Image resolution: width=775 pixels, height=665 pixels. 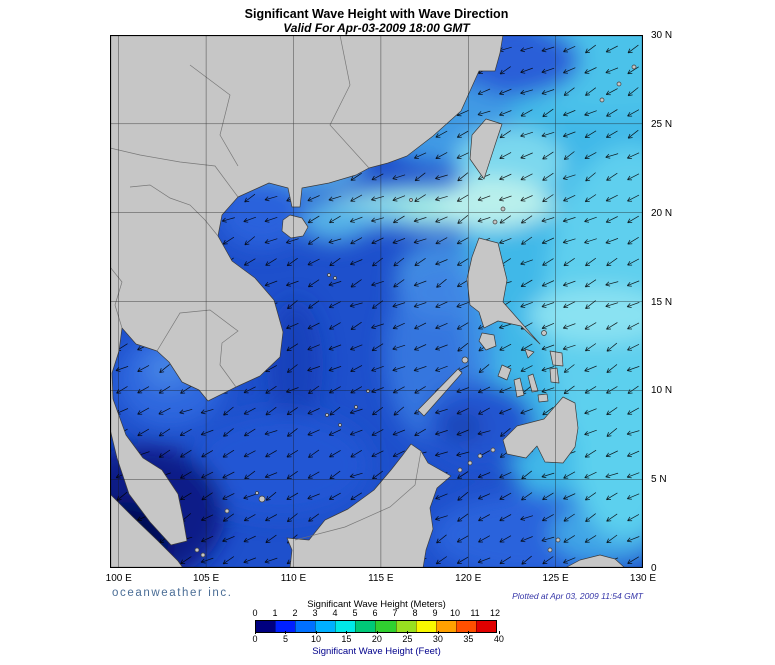 I want to click on land-bohol, so click(x=543, y=398).